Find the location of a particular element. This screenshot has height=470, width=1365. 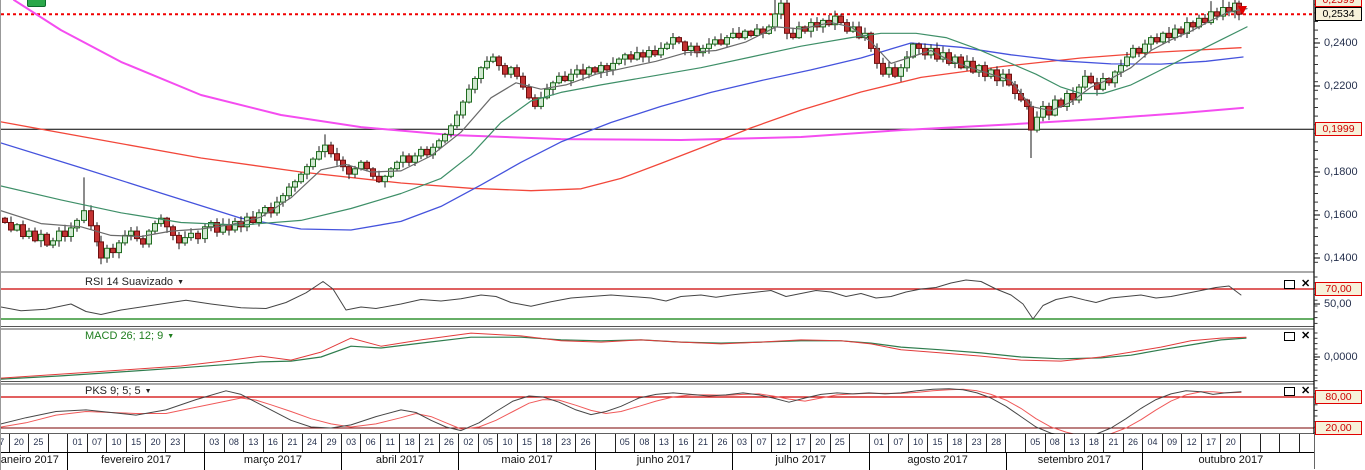

date-cell: 28 is located at coordinates (997, 443).